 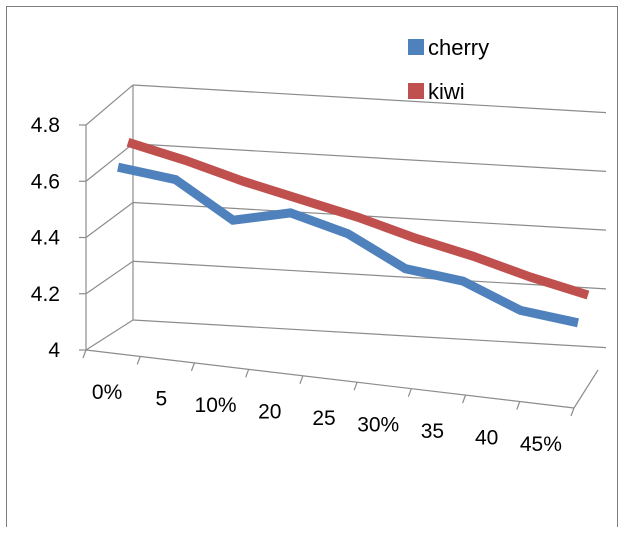 I want to click on legend: cherry kiwi, so click(x=448, y=69).